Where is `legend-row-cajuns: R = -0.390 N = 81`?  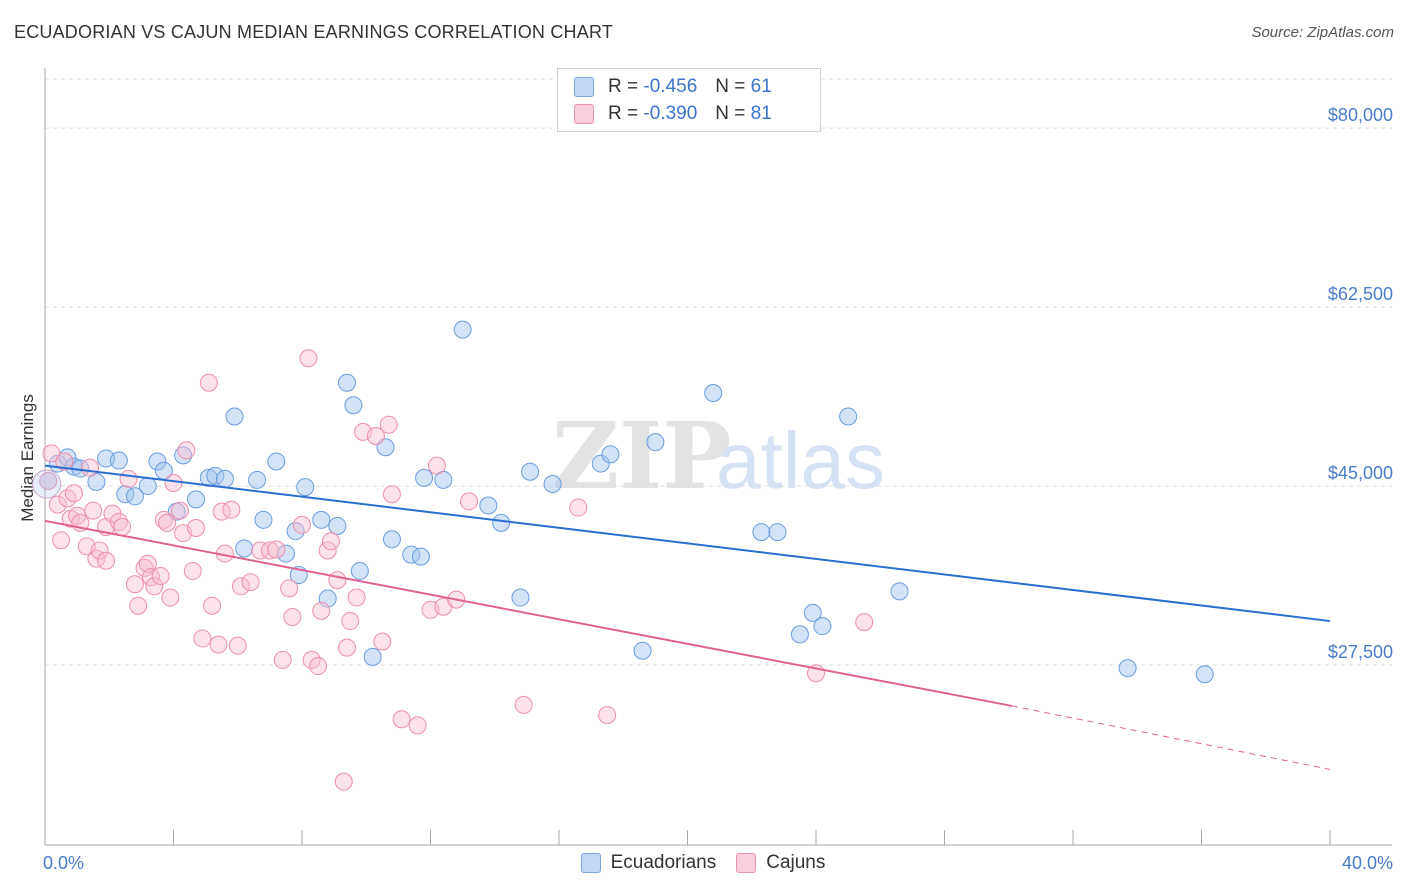
legend-row-cajuns: R = -0.390 N = 81 is located at coordinates (673, 114).